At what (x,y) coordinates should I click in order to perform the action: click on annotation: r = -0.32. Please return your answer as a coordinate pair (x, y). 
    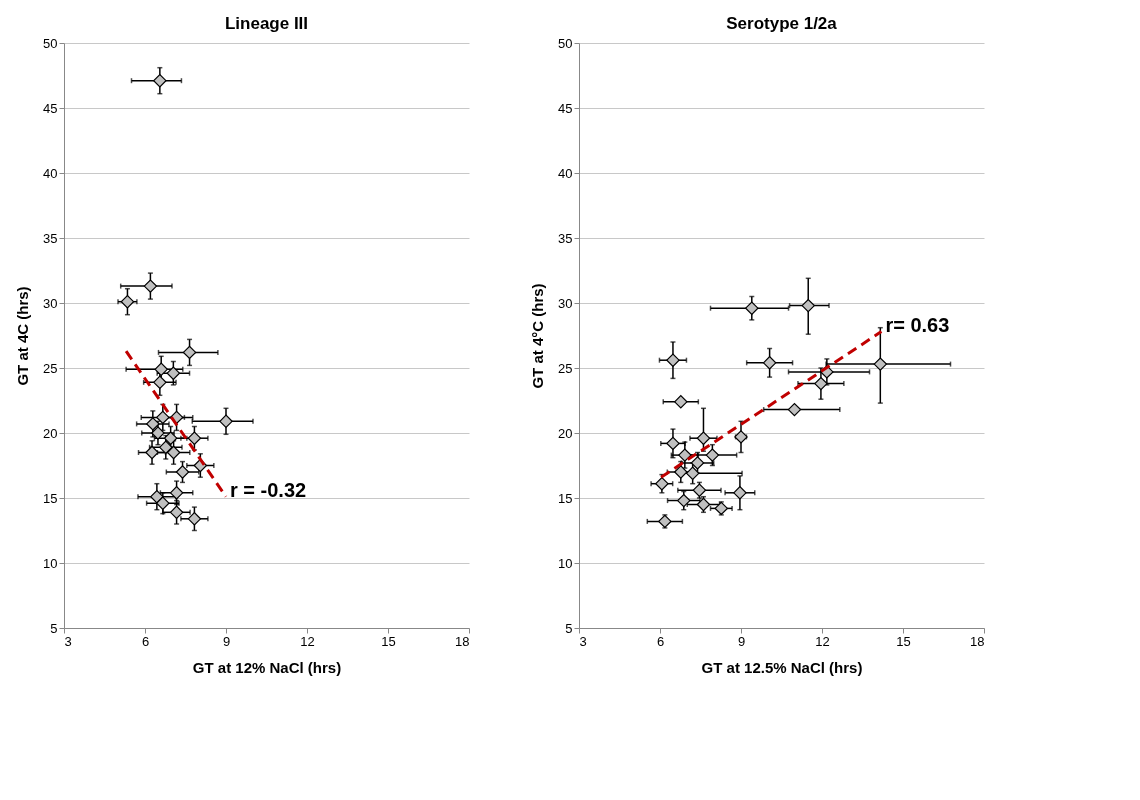
    Looking at the image, I should click on (268, 489).